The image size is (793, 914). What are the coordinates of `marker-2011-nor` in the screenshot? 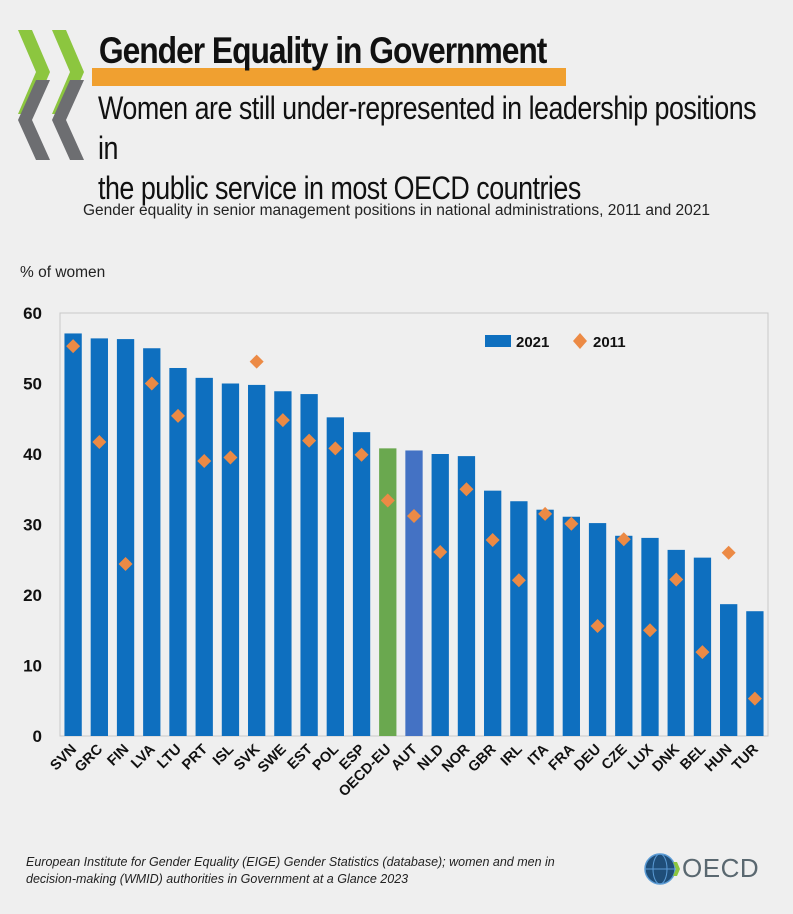 It's located at (466, 489).